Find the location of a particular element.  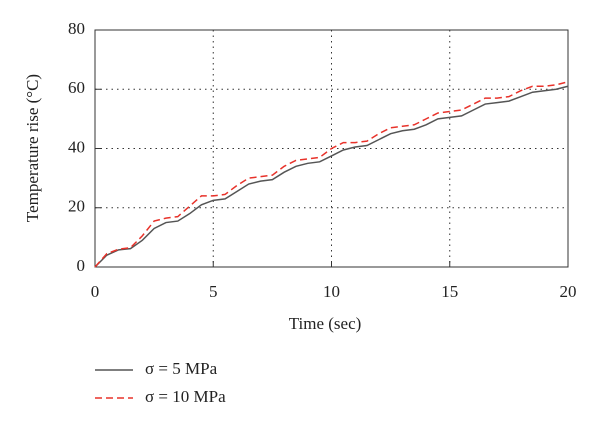

y-tick-label: 60 is located at coordinates (76, 87).